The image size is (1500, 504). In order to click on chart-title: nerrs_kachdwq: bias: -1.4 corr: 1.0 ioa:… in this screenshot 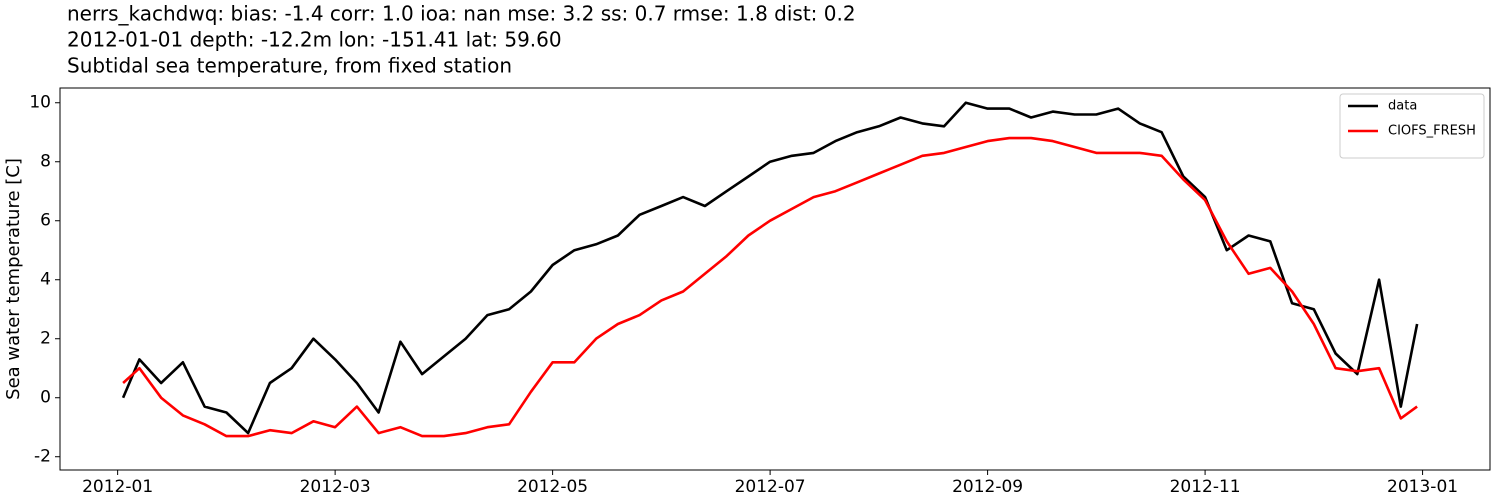, I will do `click(461, 14)`.